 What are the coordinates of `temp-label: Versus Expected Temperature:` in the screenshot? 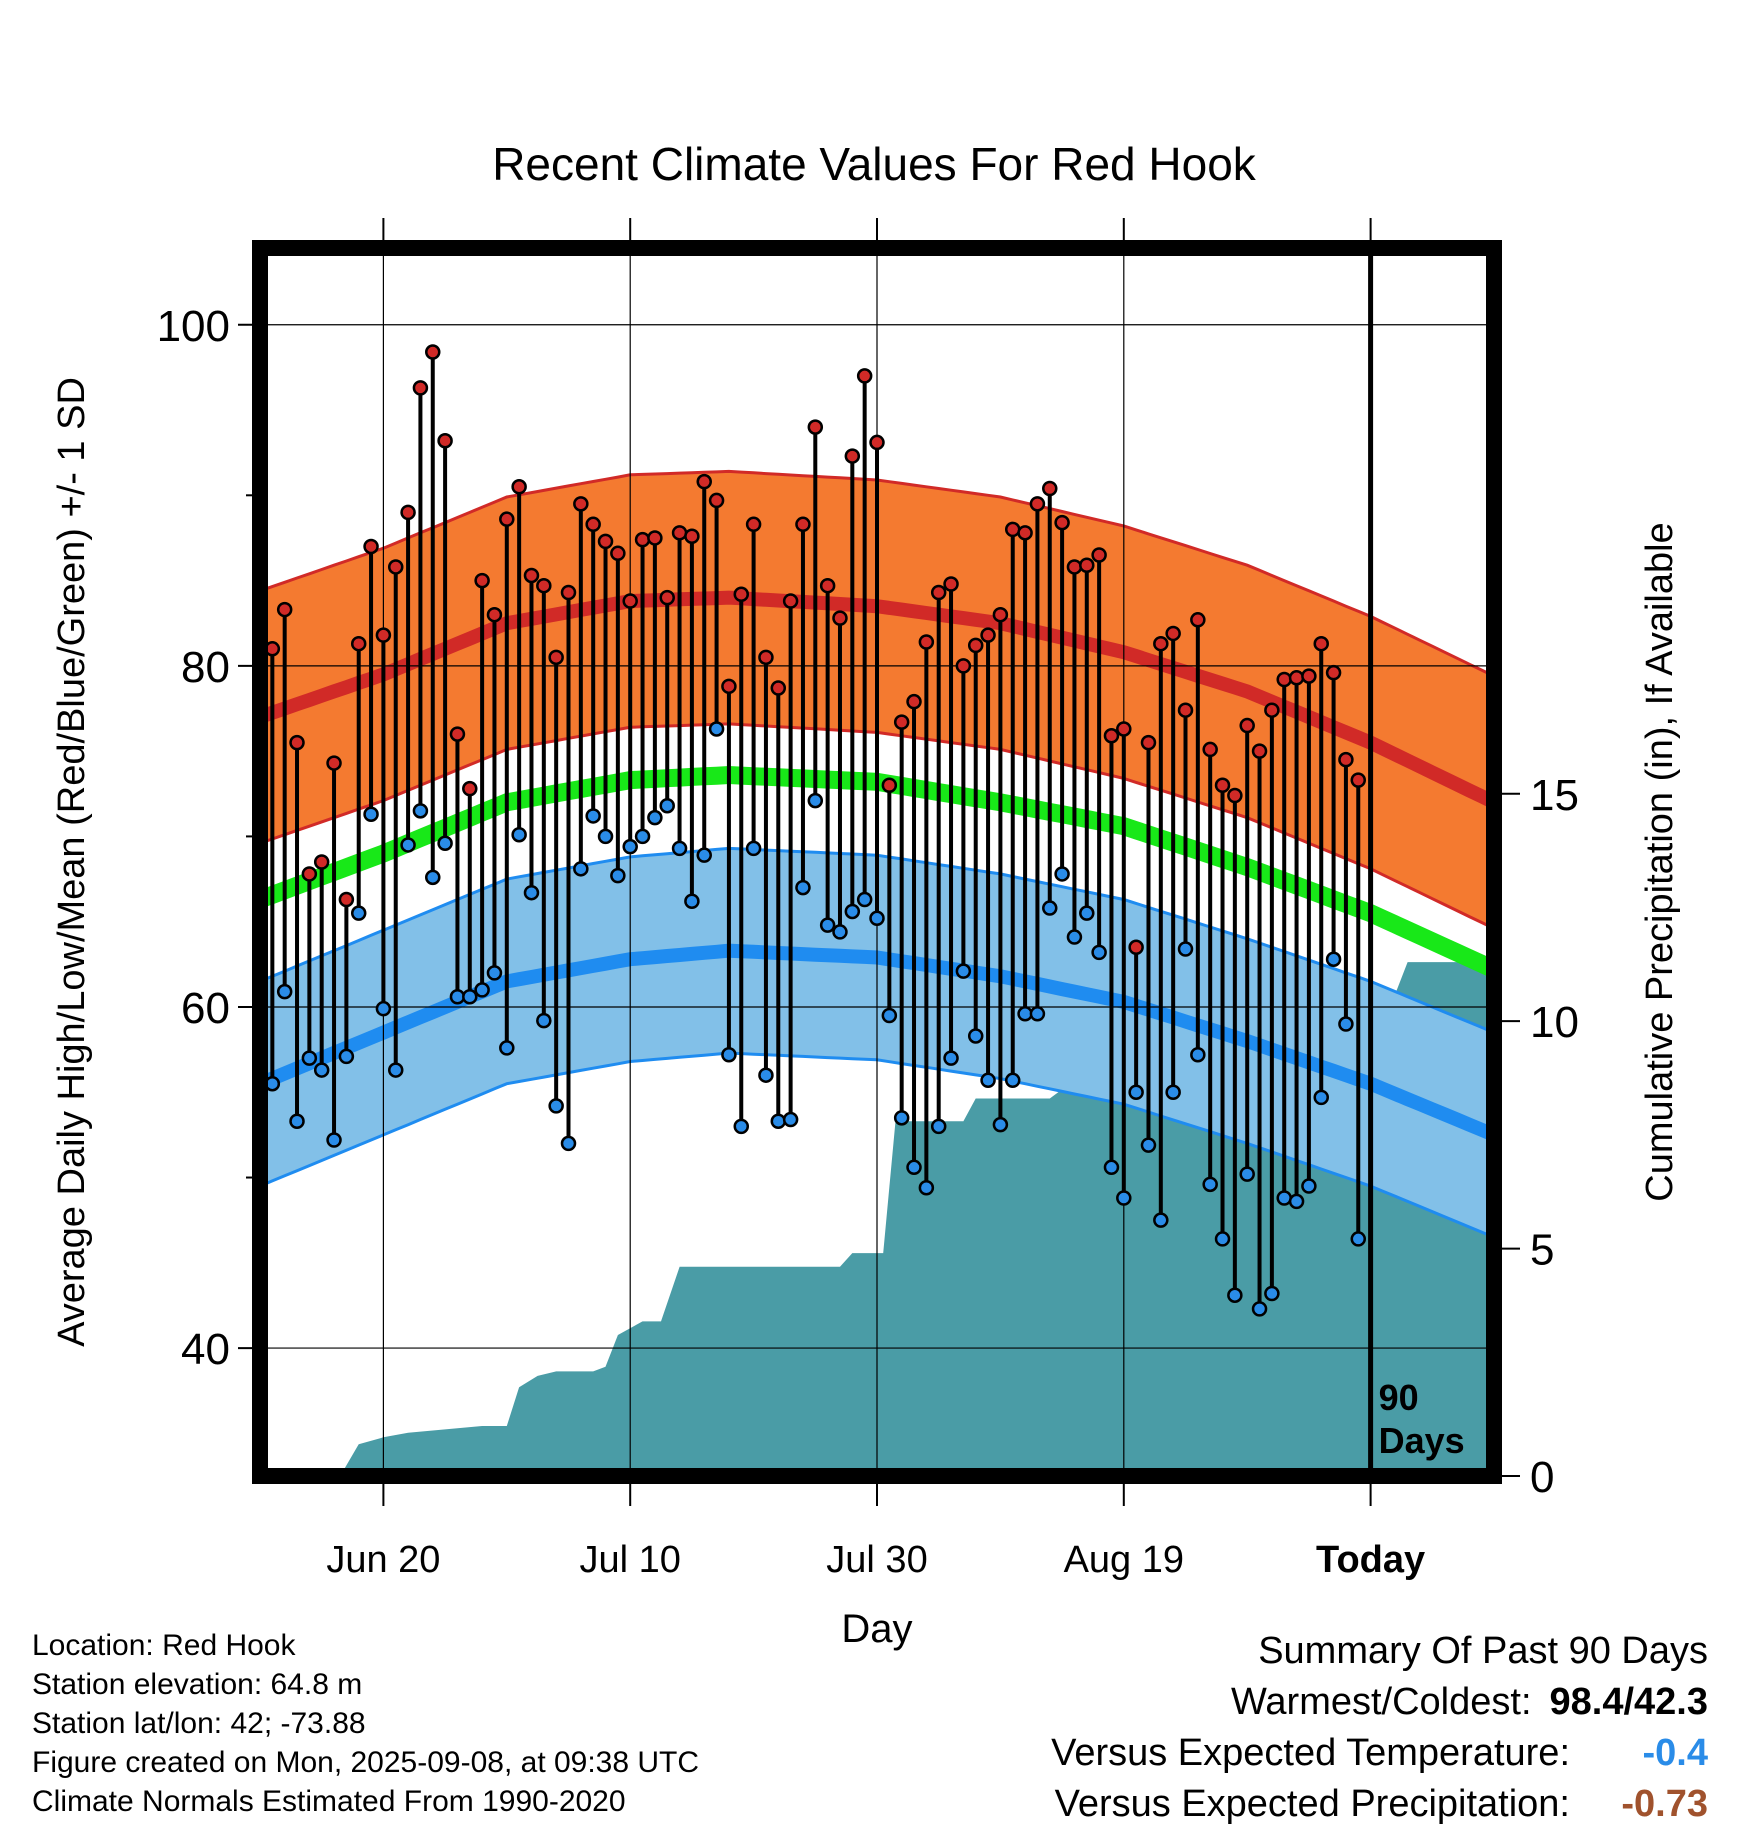 It's located at (1310, 1753).